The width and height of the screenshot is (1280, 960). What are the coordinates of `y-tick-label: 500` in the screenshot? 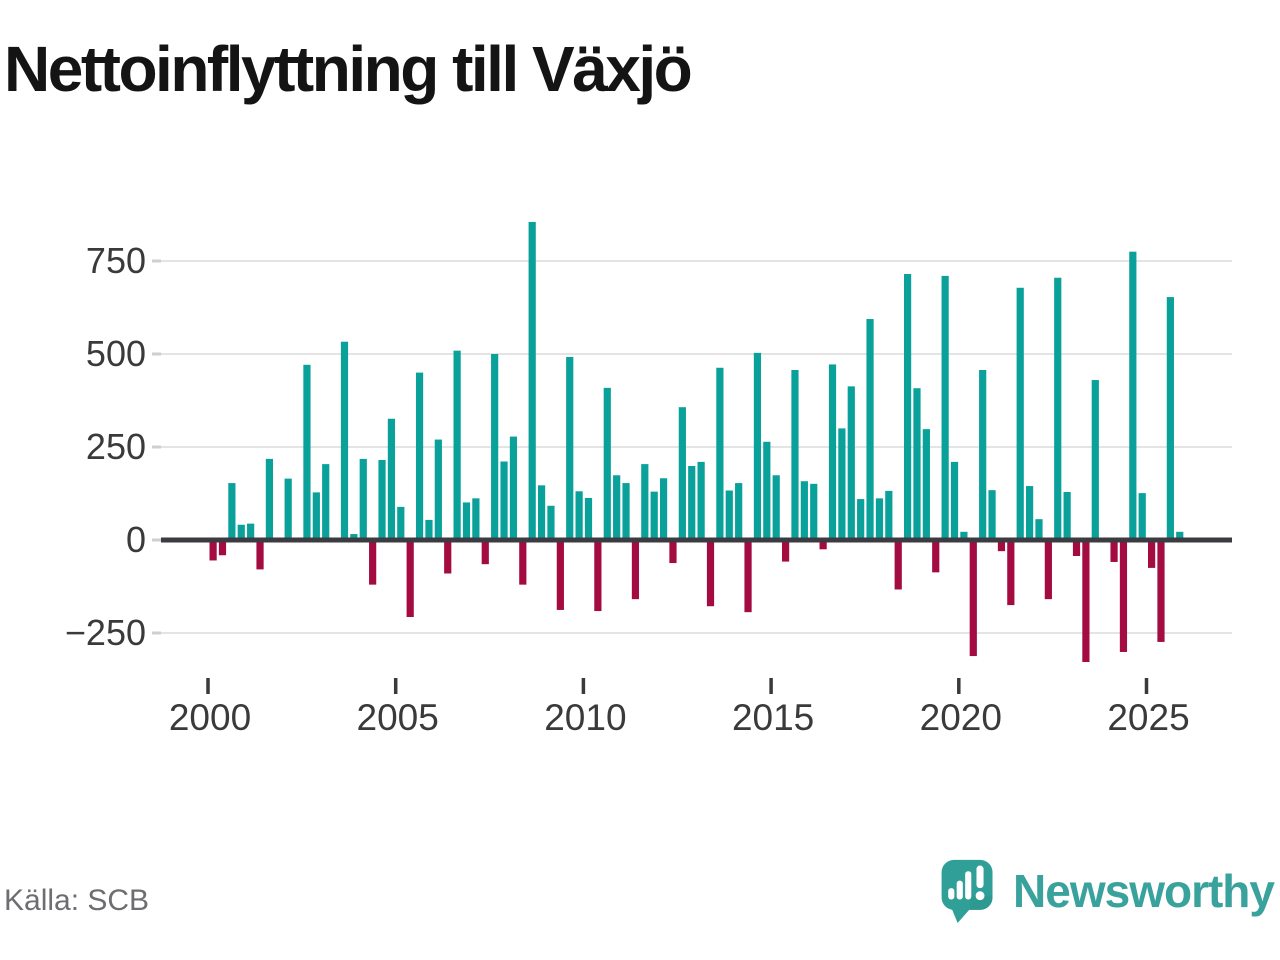 It's located at (116, 353).